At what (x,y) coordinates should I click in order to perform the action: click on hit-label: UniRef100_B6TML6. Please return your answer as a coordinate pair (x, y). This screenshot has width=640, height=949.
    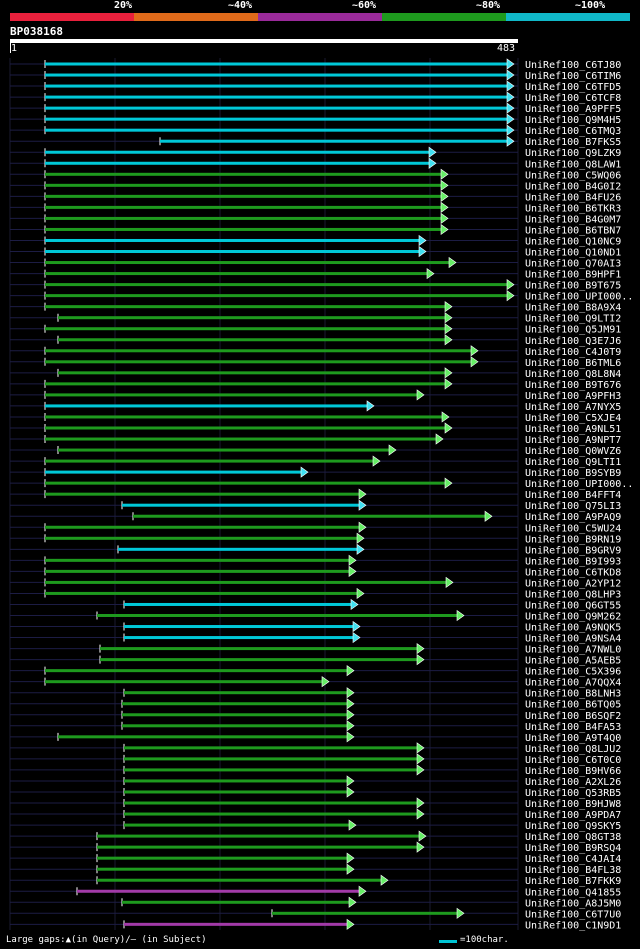
    Looking at the image, I should click on (573, 363).